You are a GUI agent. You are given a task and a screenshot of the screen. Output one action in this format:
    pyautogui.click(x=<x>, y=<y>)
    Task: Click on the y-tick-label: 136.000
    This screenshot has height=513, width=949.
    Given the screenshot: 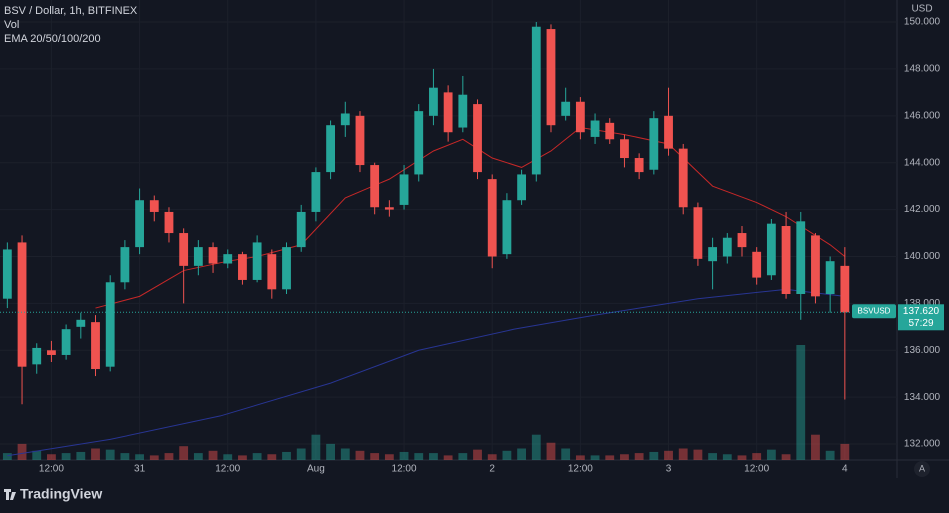 What is the action you would take?
    pyautogui.click(x=922, y=350)
    